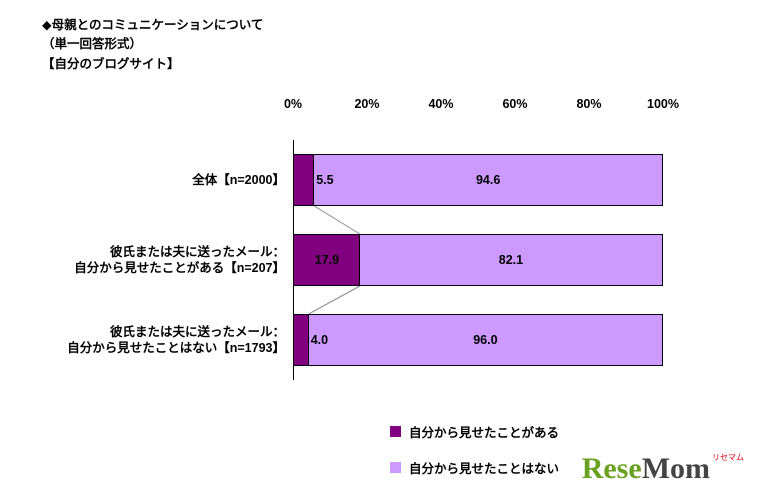 Image resolution: width=760 pixels, height=490 pixels. I want to click on legend-item-shown: 自分から見せたことがある, so click(475, 432).